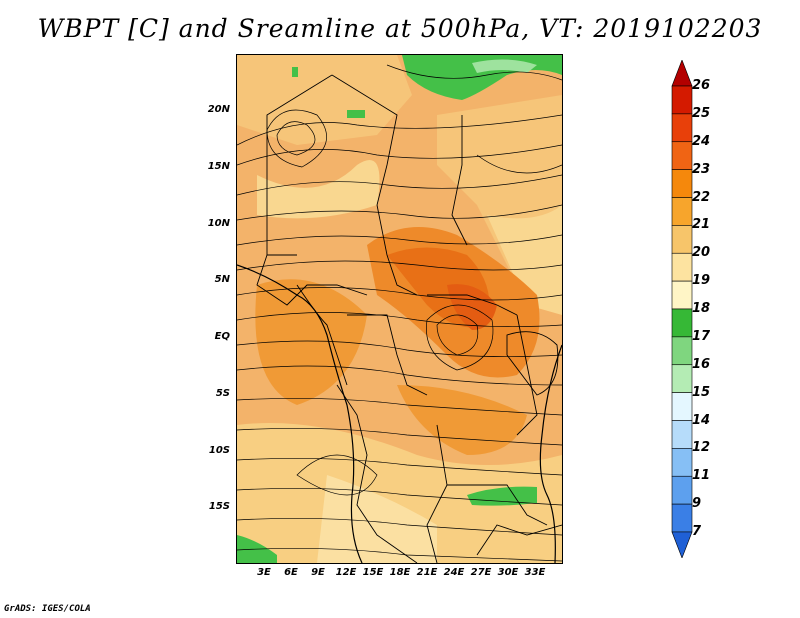 The height and width of the screenshot is (618, 800). Describe the element at coordinates (356, 114) in the screenshot. I see `green-speck` at that location.